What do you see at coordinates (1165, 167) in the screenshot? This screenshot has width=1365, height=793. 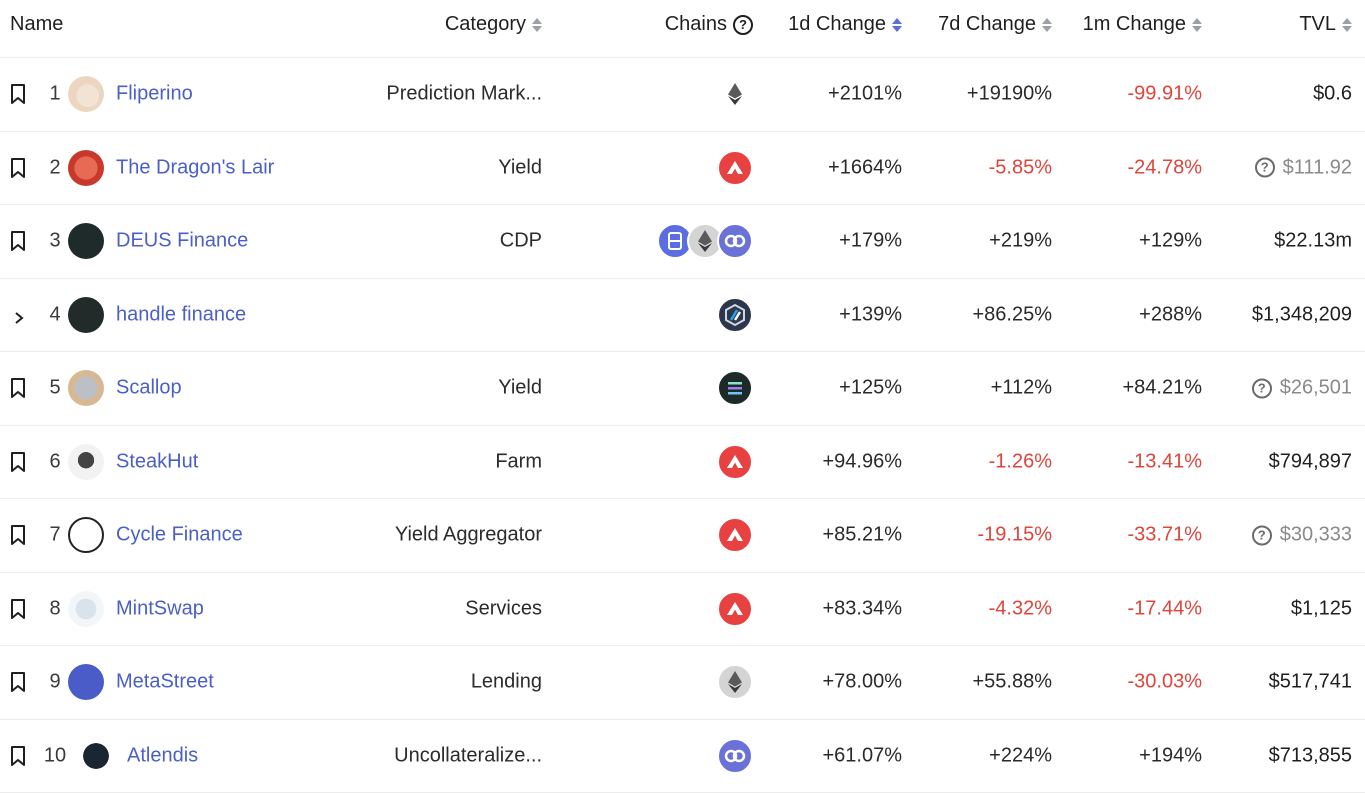 I see `change-m1: -24.78%` at bounding box center [1165, 167].